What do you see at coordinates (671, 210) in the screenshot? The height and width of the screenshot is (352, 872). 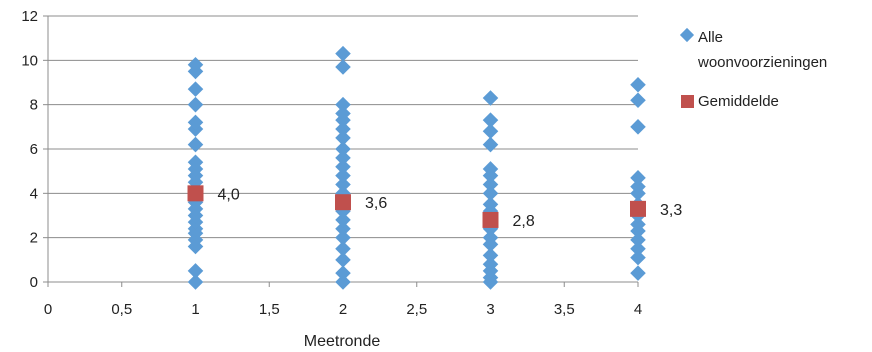 I see `data-label: 3,3` at bounding box center [671, 210].